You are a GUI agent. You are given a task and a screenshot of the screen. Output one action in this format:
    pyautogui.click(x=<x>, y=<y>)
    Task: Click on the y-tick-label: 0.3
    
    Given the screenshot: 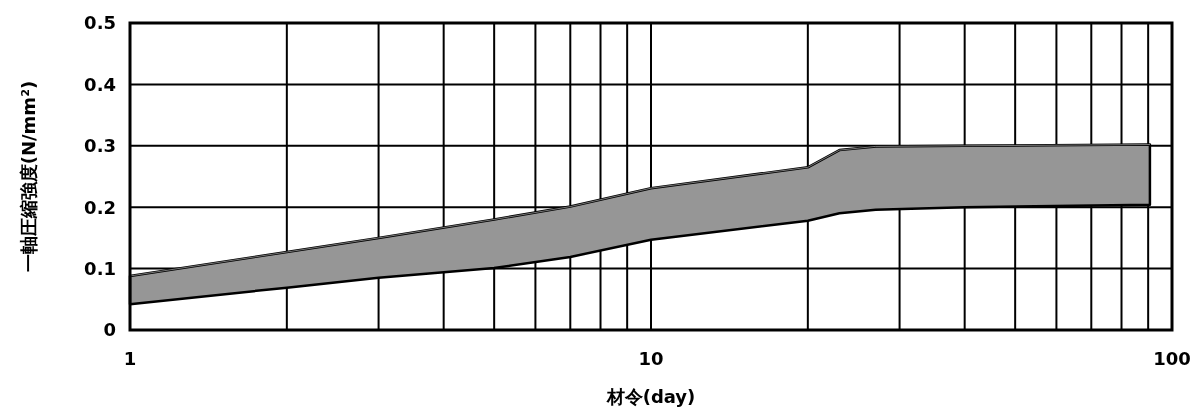 What is the action you would take?
    pyautogui.click(x=100, y=146)
    